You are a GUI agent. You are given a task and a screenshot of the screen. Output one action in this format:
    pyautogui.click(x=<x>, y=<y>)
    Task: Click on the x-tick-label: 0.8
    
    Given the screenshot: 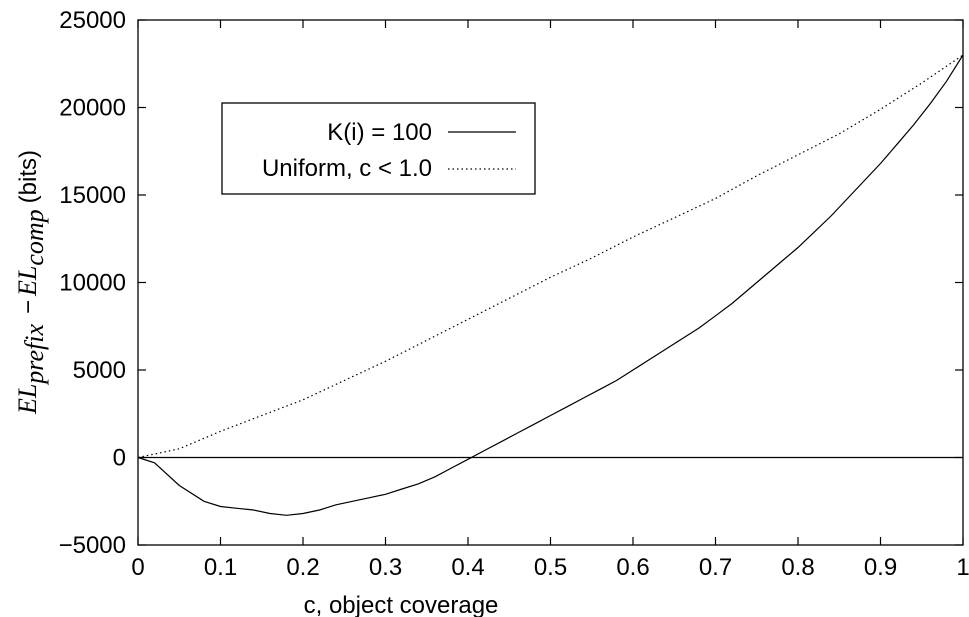 What is the action you would take?
    pyautogui.click(x=797, y=567)
    